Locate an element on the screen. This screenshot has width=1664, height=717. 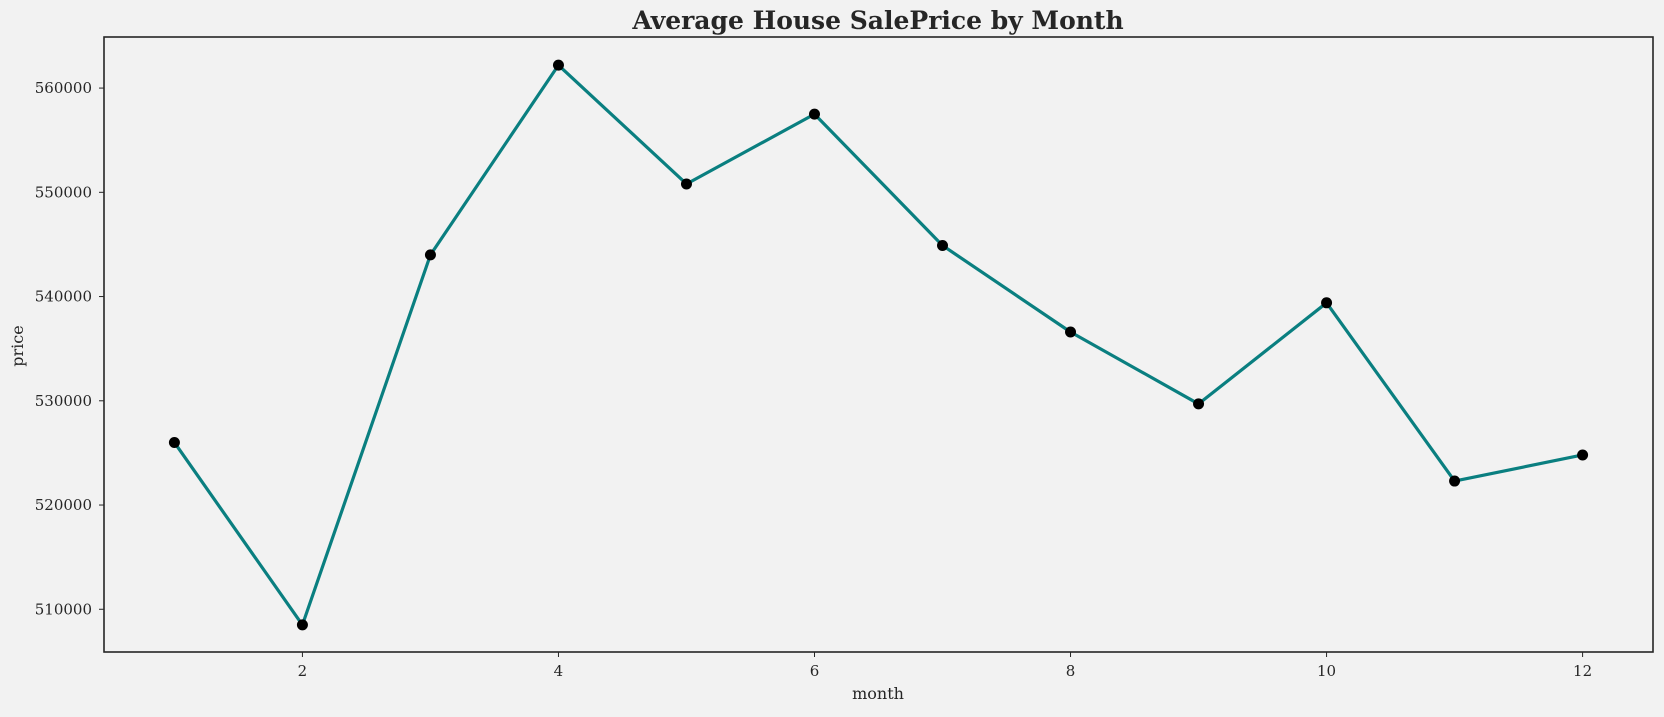
x-tick-label: 4 is located at coordinates (559, 671).